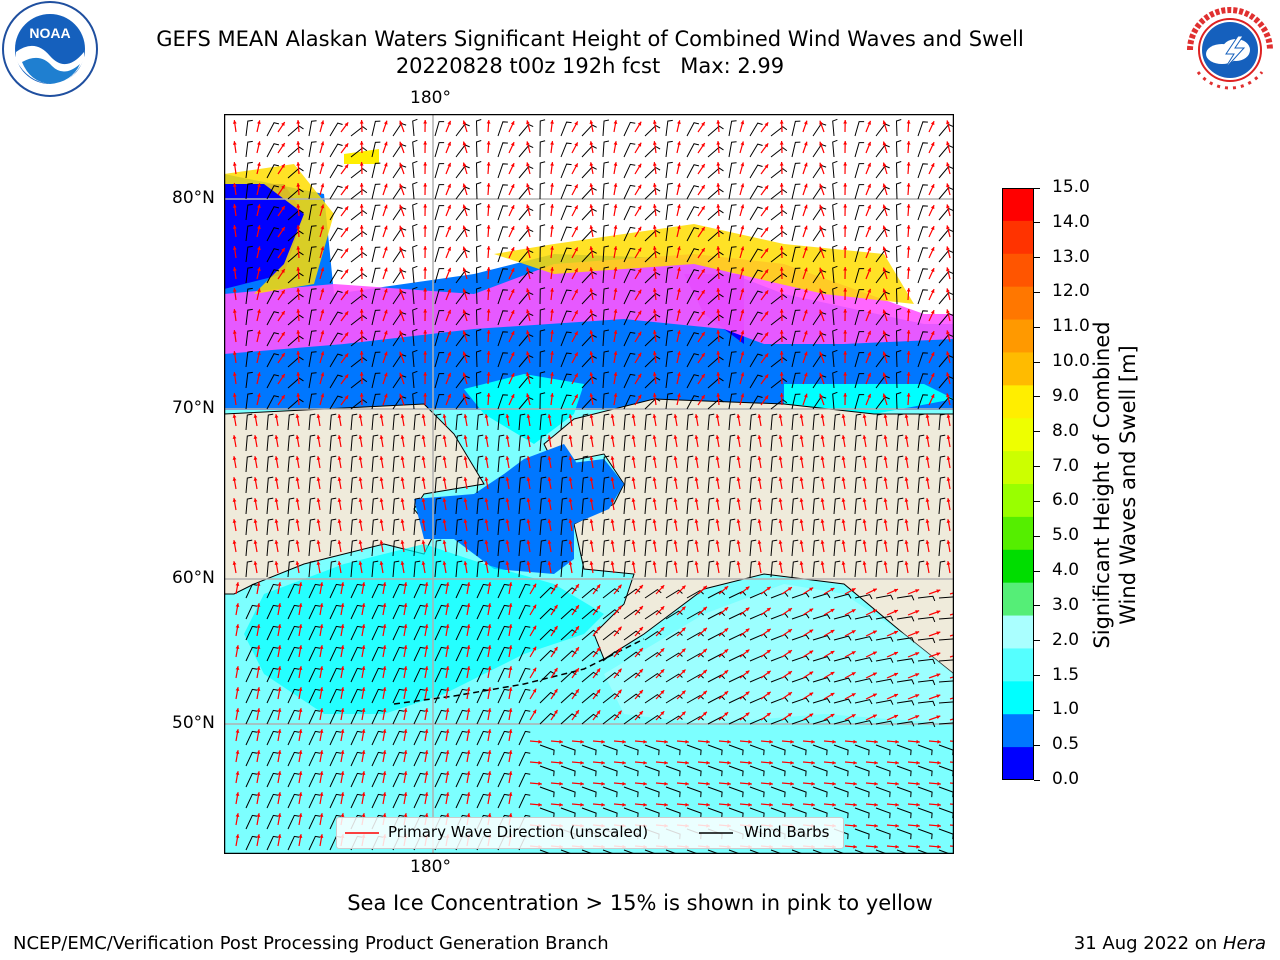  Describe the element at coordinates (519, 671) in the screenshot. I see `aleutian-islands` at that location.